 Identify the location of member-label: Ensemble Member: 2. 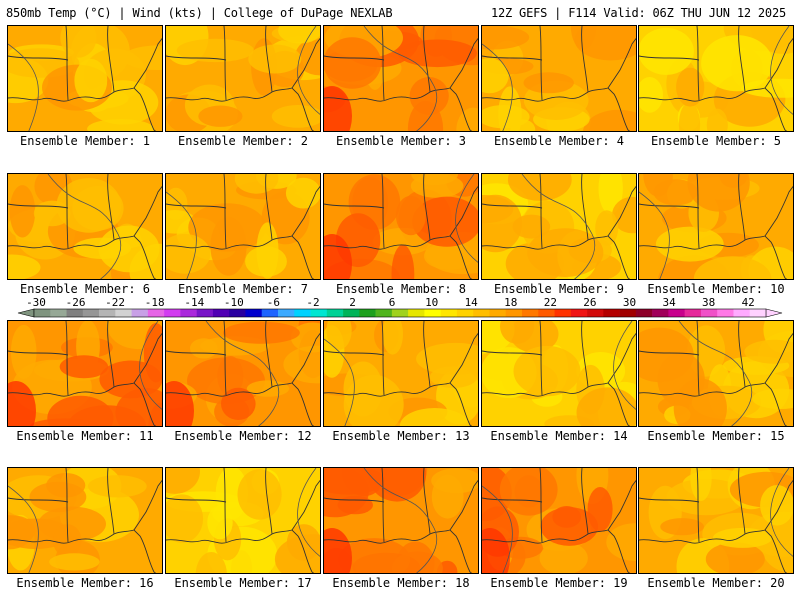
(243, 141).